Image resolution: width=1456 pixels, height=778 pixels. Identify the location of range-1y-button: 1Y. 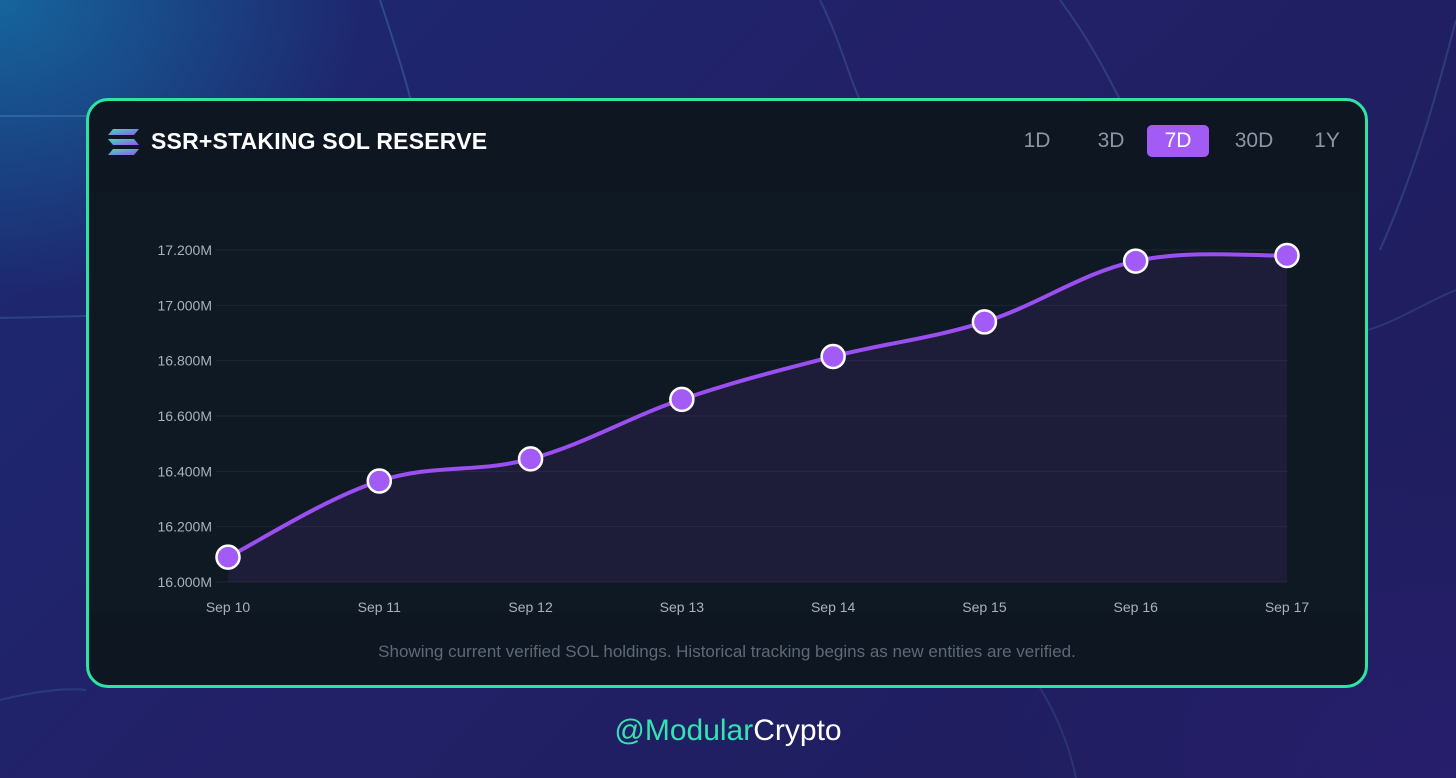
(1327, 140).